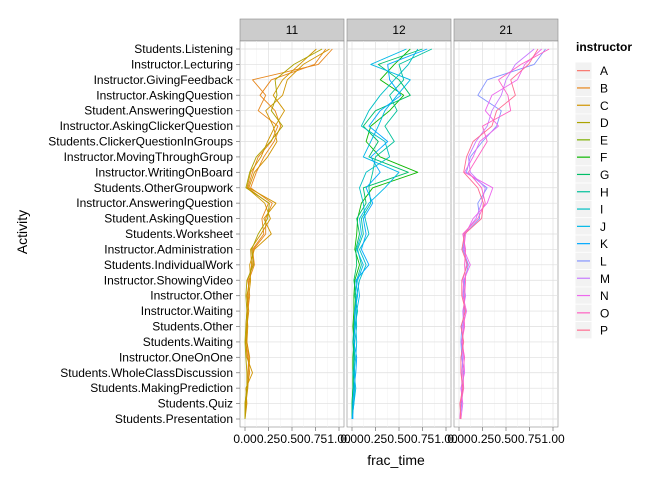 The height and width of the screenshot is (485, 672). I want to click on legend-label: O, so click(604, 313).